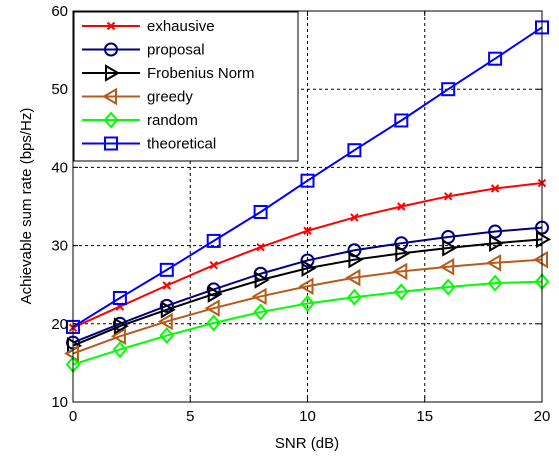  Describe the element at coordinates (111, 143) in the screenshot. I see `legend-marker-theoretical` at that location.